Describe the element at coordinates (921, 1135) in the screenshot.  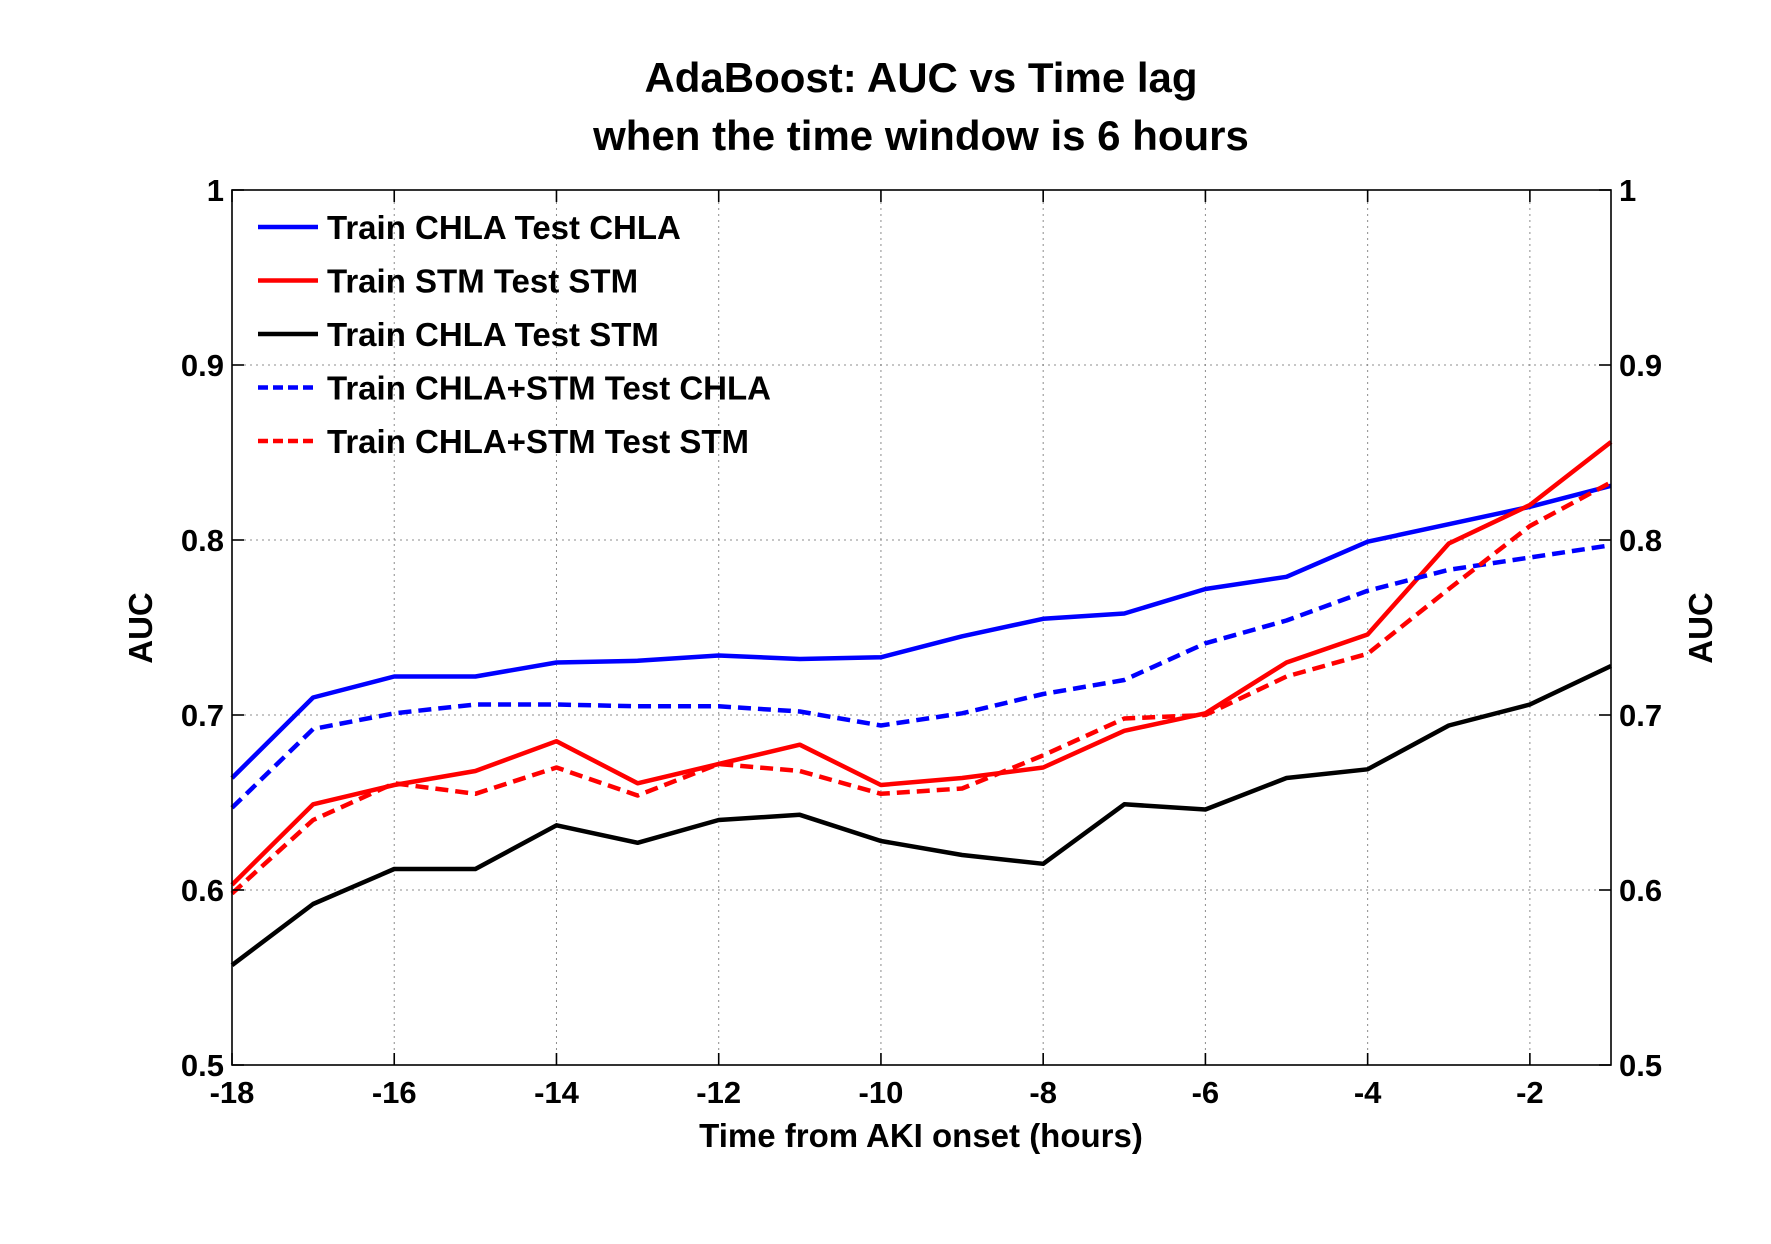
I see `x-axis-label: Time from AKI onset (hours)` at that location.